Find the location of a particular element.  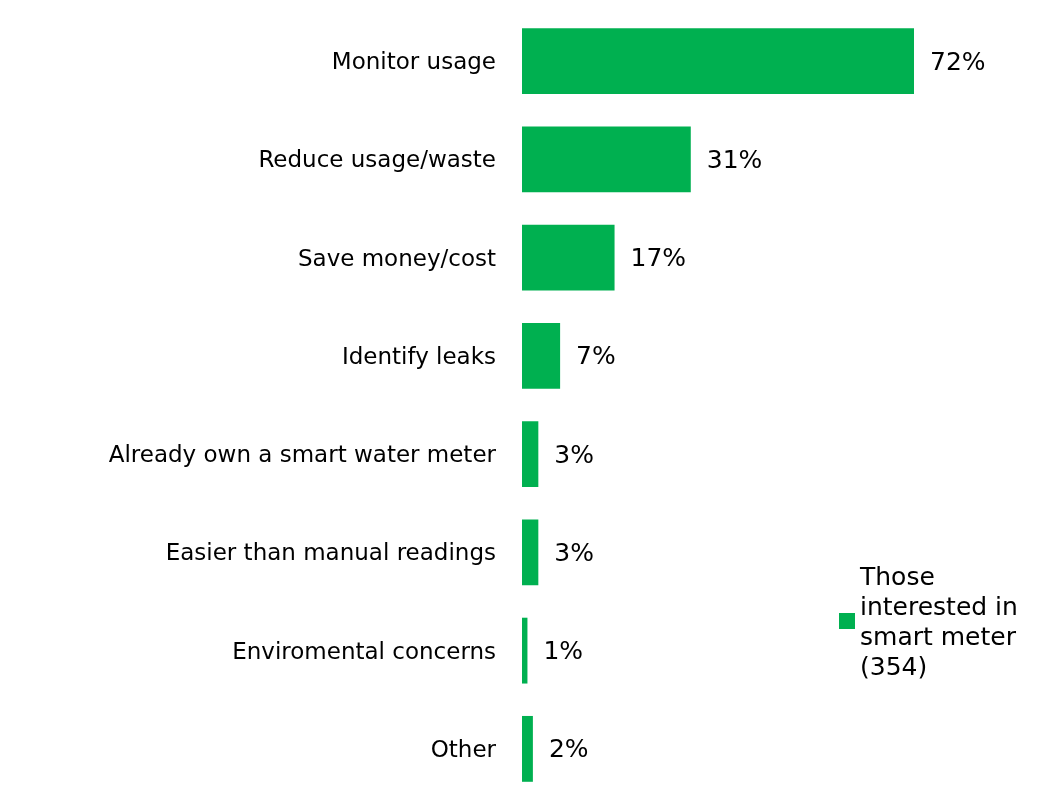

data-label: 72% is located at coordinates (958, 61).